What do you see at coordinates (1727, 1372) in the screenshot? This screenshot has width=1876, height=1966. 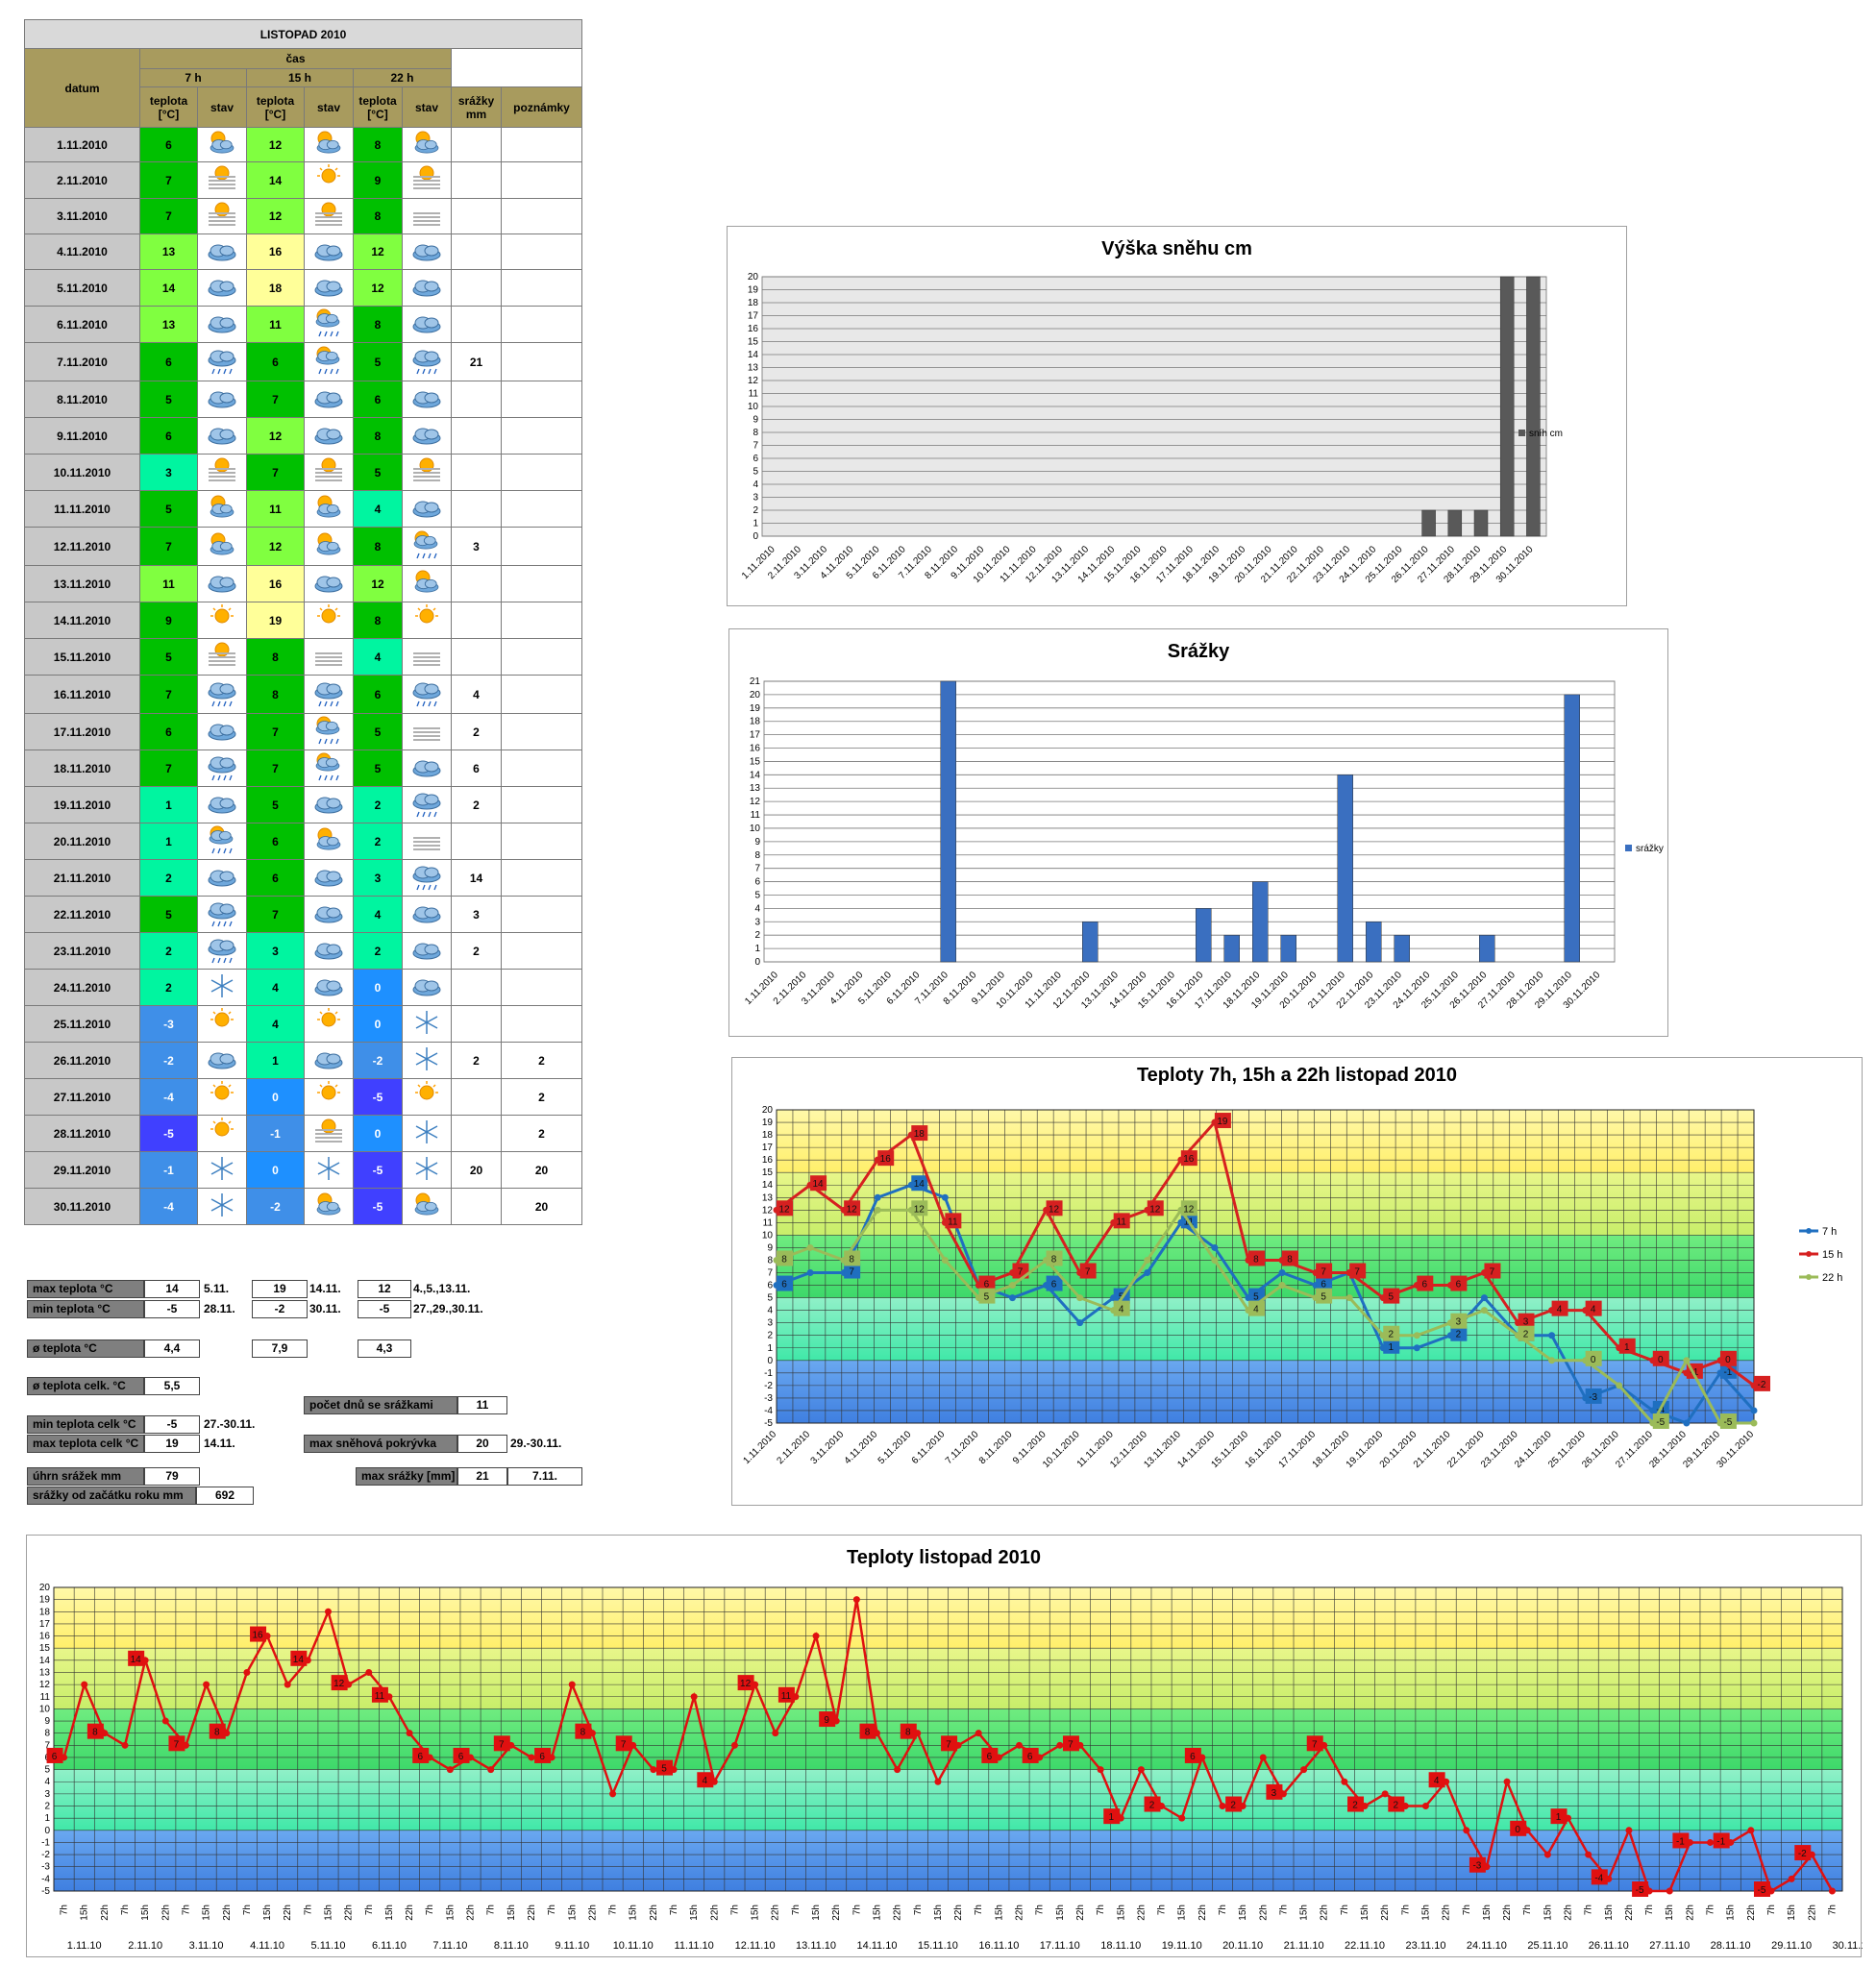 I see `data-label: -1` at bounding box center [1727, 1372].